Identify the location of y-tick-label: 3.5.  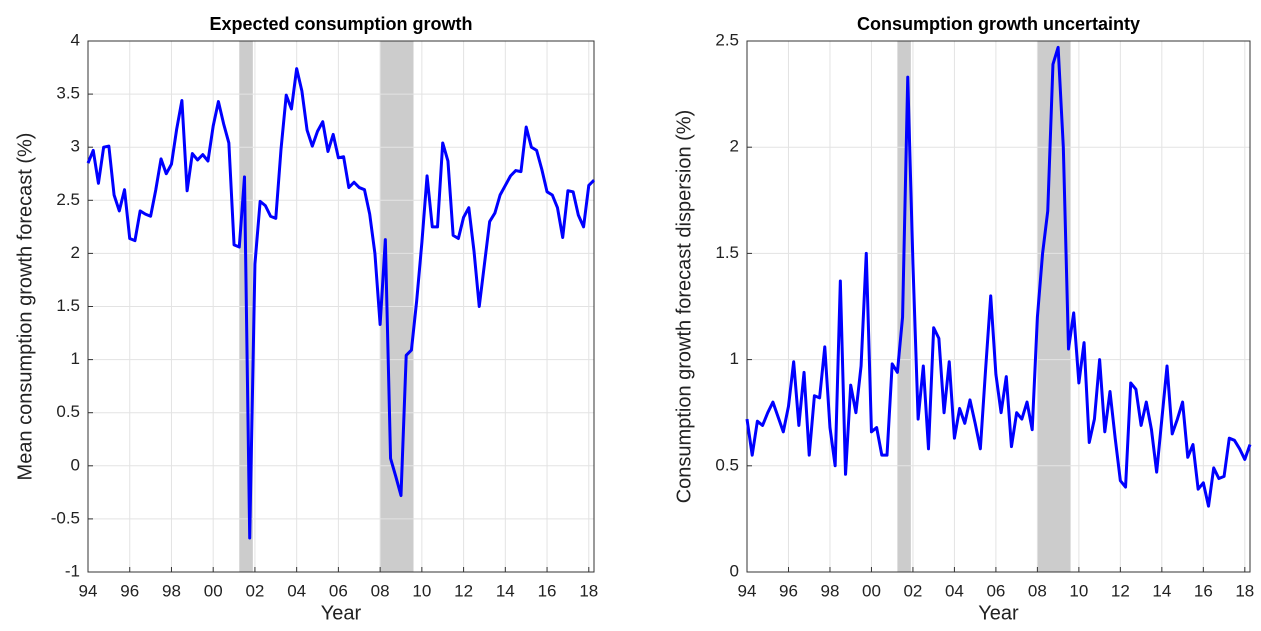
(68, 93).